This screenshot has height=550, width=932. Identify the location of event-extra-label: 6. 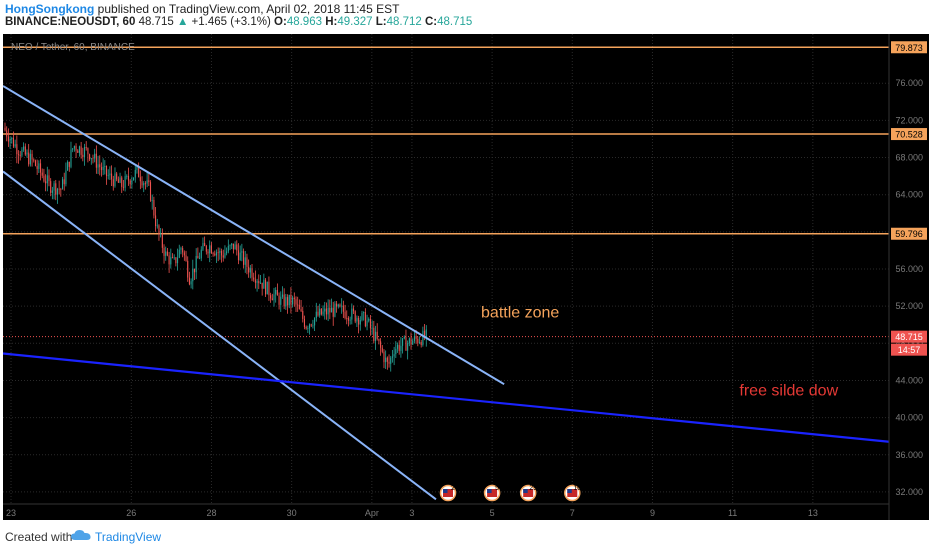
(503, 488).